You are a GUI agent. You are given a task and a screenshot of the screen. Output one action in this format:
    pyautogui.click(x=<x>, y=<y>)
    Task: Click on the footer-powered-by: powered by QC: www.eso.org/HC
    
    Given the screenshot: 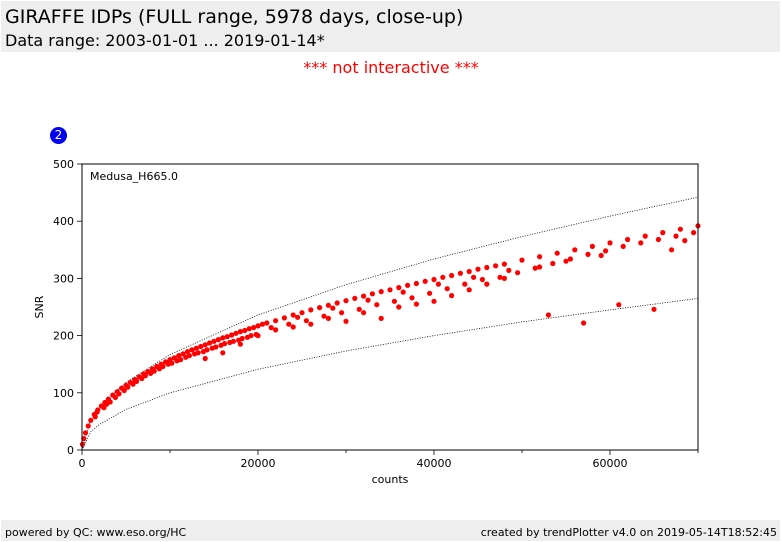 What is the action you would take?
    pyautogui.click(x=96, y=532)
    